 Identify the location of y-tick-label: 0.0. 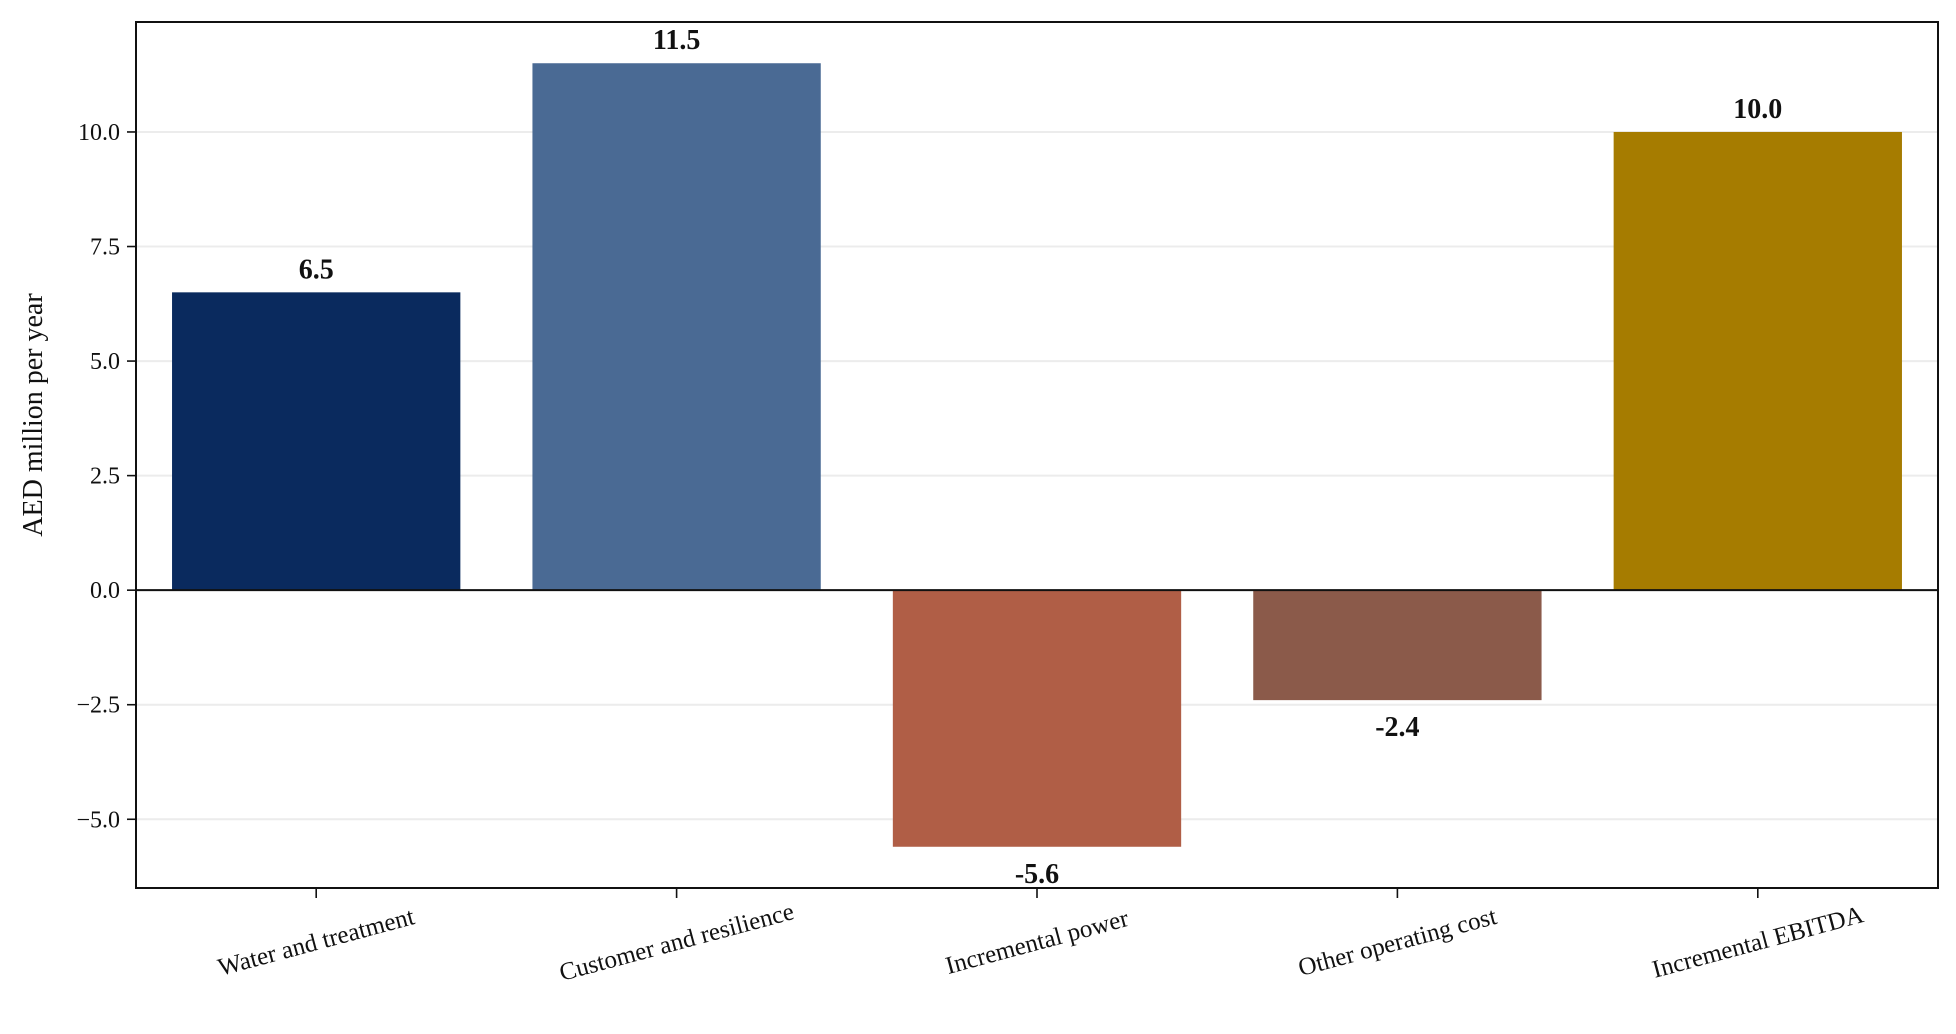
(105, 591).